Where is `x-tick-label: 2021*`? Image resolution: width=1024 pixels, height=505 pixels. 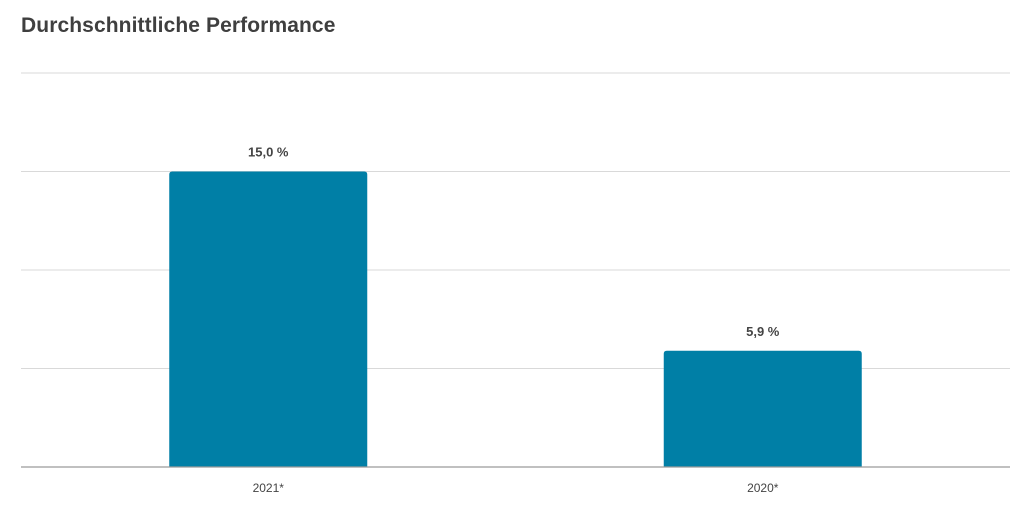
x-tick-label: 2021* is located at coordinates (269, 488).